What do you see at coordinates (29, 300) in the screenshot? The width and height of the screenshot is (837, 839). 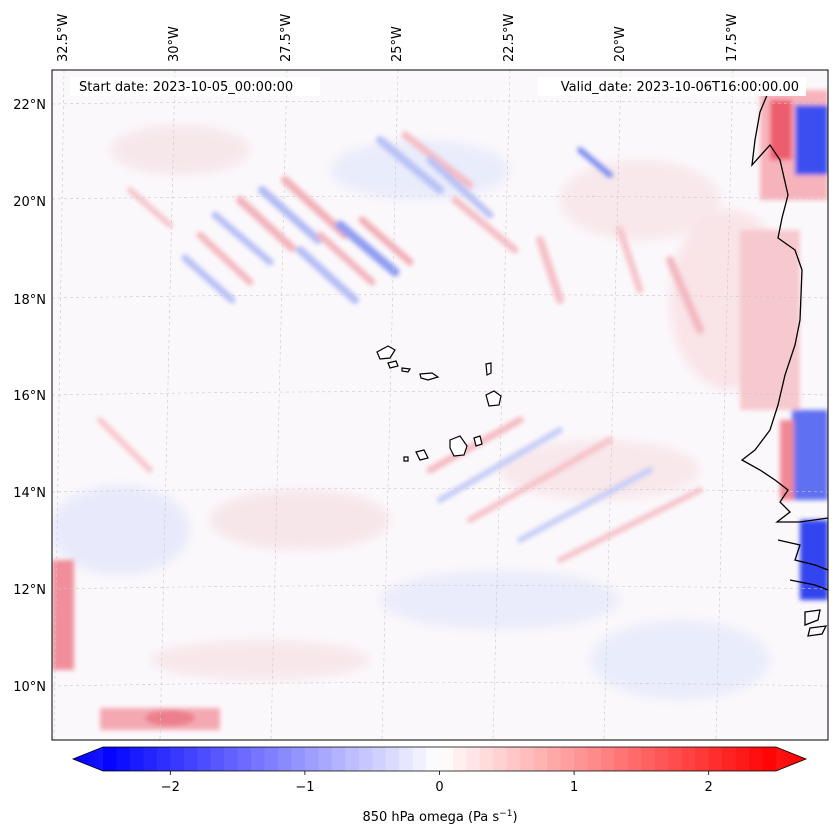 I see `lat-label: 18°N` at bounding box center [29, 300].